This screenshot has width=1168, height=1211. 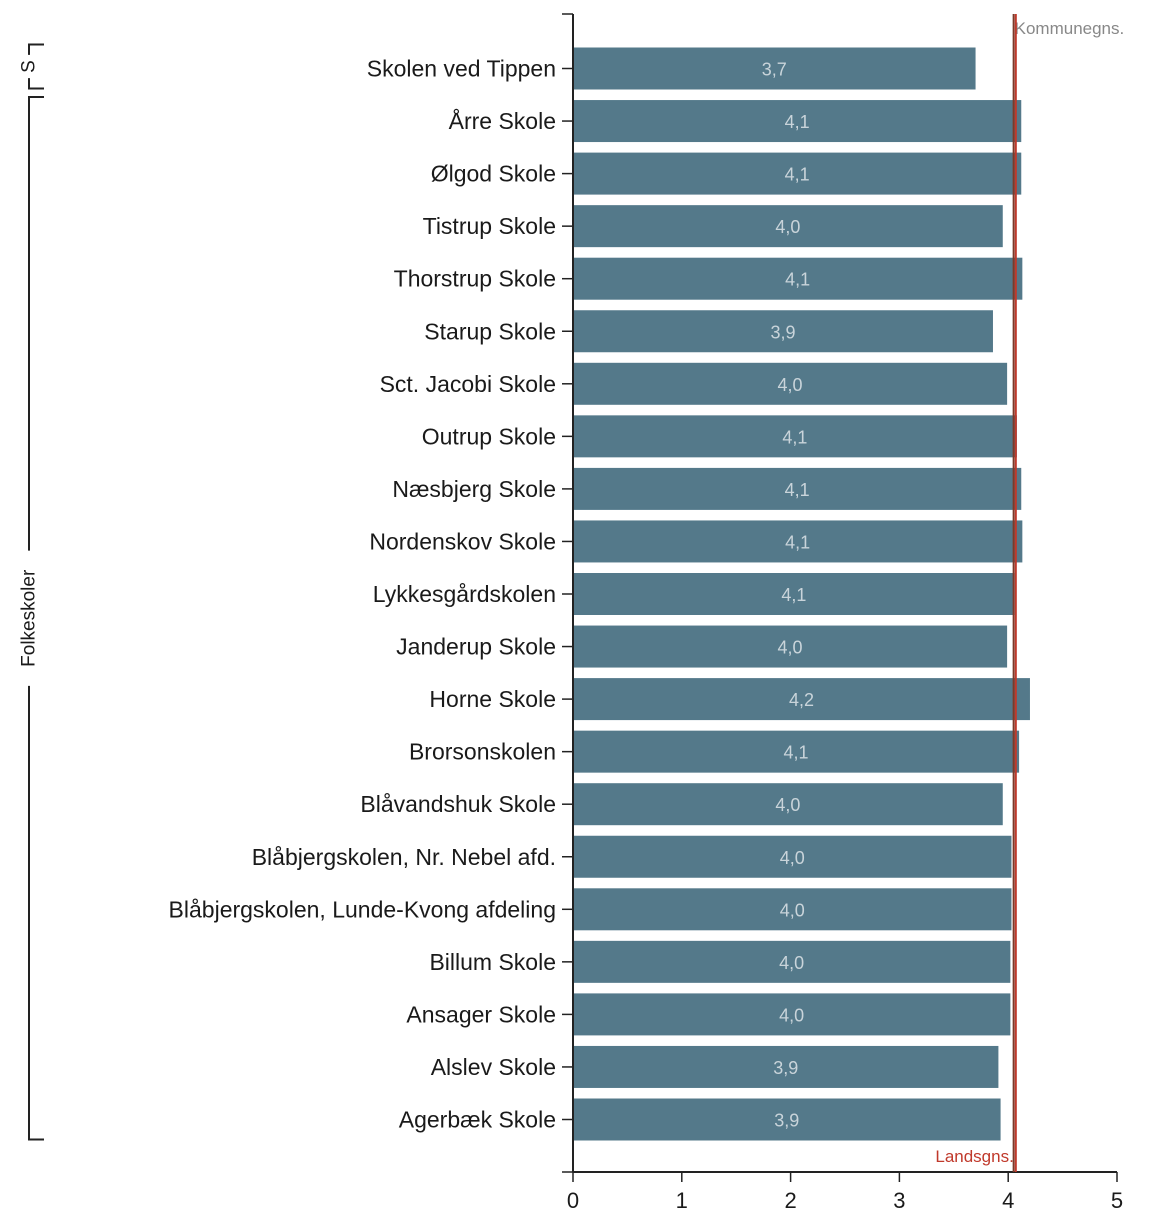 I want to click on x-tick-label: 0, so click(x=573, y=1199).